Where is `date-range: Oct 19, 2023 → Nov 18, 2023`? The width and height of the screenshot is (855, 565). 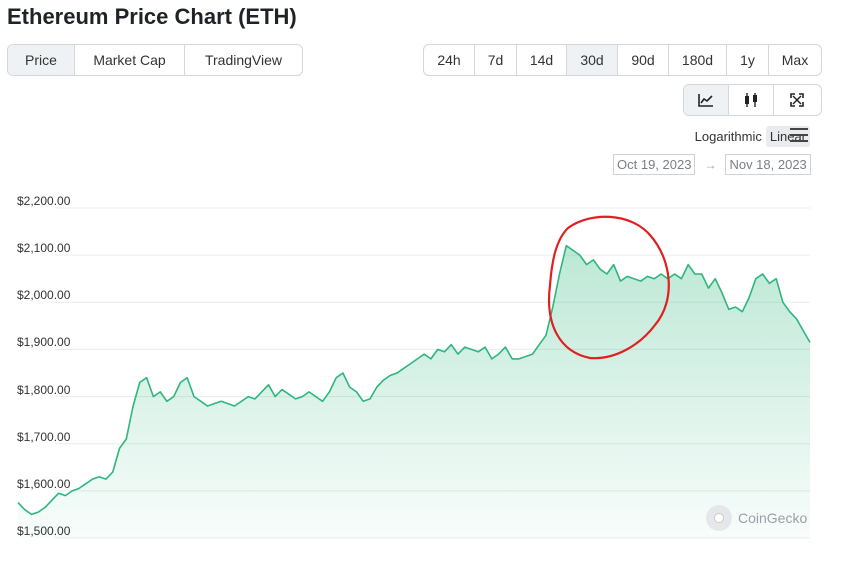 date-range: Oct 19, 2023 → Nov 18, 2023 is located at coordinates (712, 164).